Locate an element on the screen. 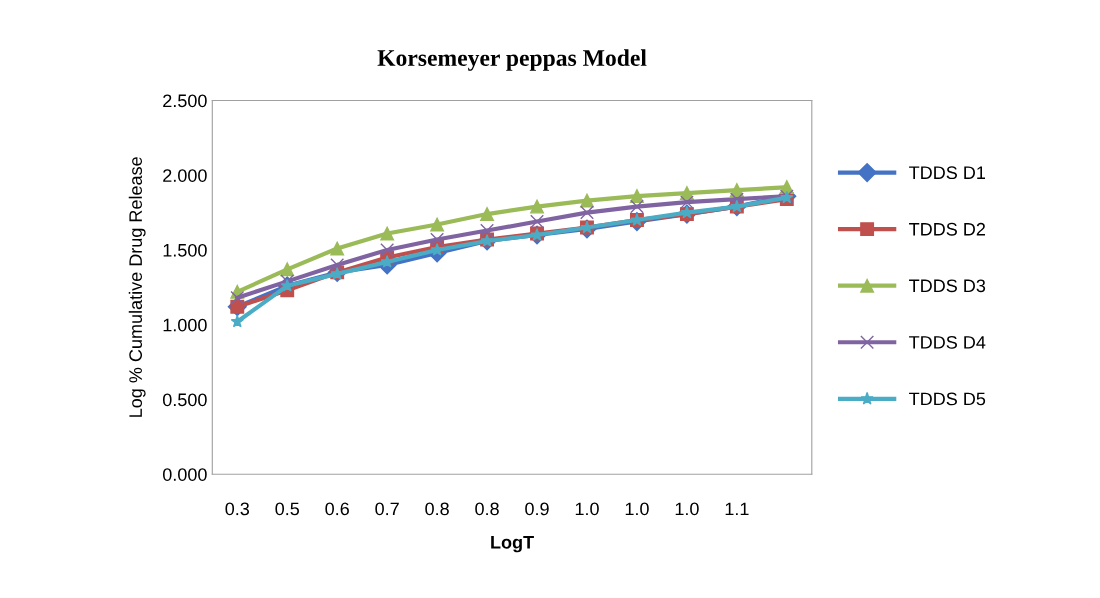 The image size is (1100, 598). x-axis-title: LogT is located at coordinates (512, 544).